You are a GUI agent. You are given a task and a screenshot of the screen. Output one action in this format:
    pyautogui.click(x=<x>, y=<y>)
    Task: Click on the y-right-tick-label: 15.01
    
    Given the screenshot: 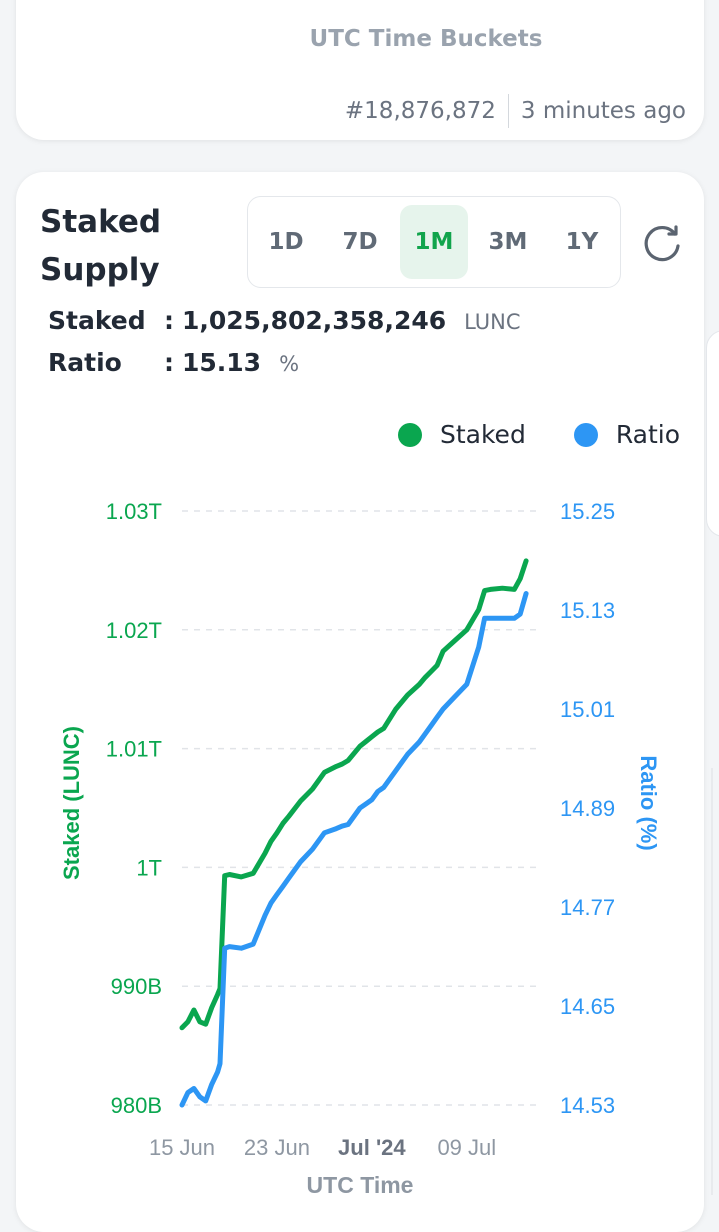 What is the action you would take?
    pyautogui.click(x=587, y=709)
    